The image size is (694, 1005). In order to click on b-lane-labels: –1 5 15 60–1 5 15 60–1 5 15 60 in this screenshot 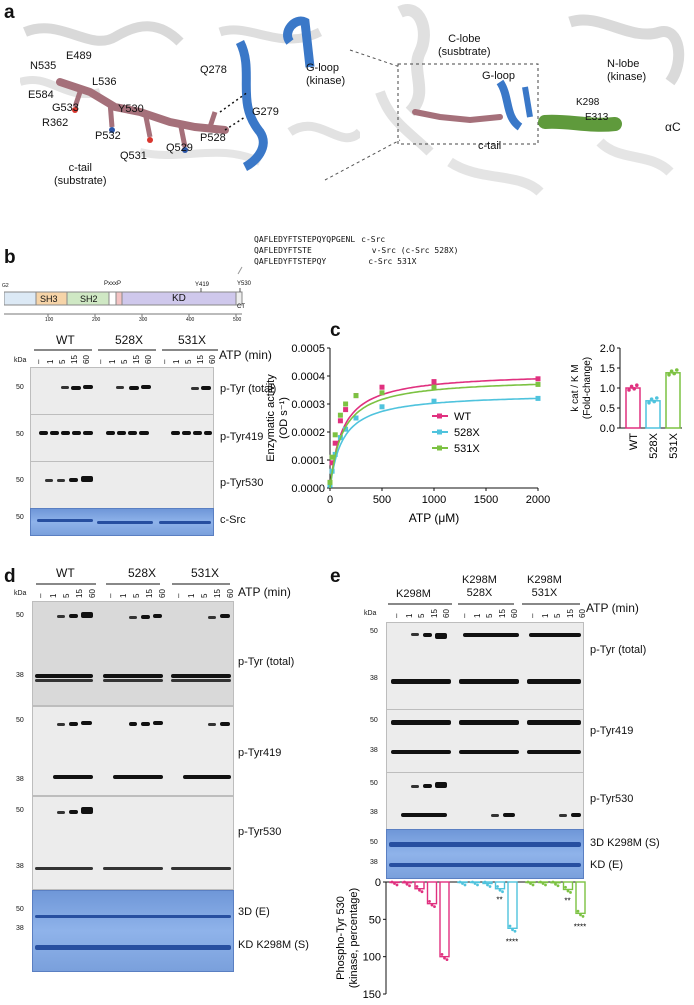, I will do `click(130, 359)`.